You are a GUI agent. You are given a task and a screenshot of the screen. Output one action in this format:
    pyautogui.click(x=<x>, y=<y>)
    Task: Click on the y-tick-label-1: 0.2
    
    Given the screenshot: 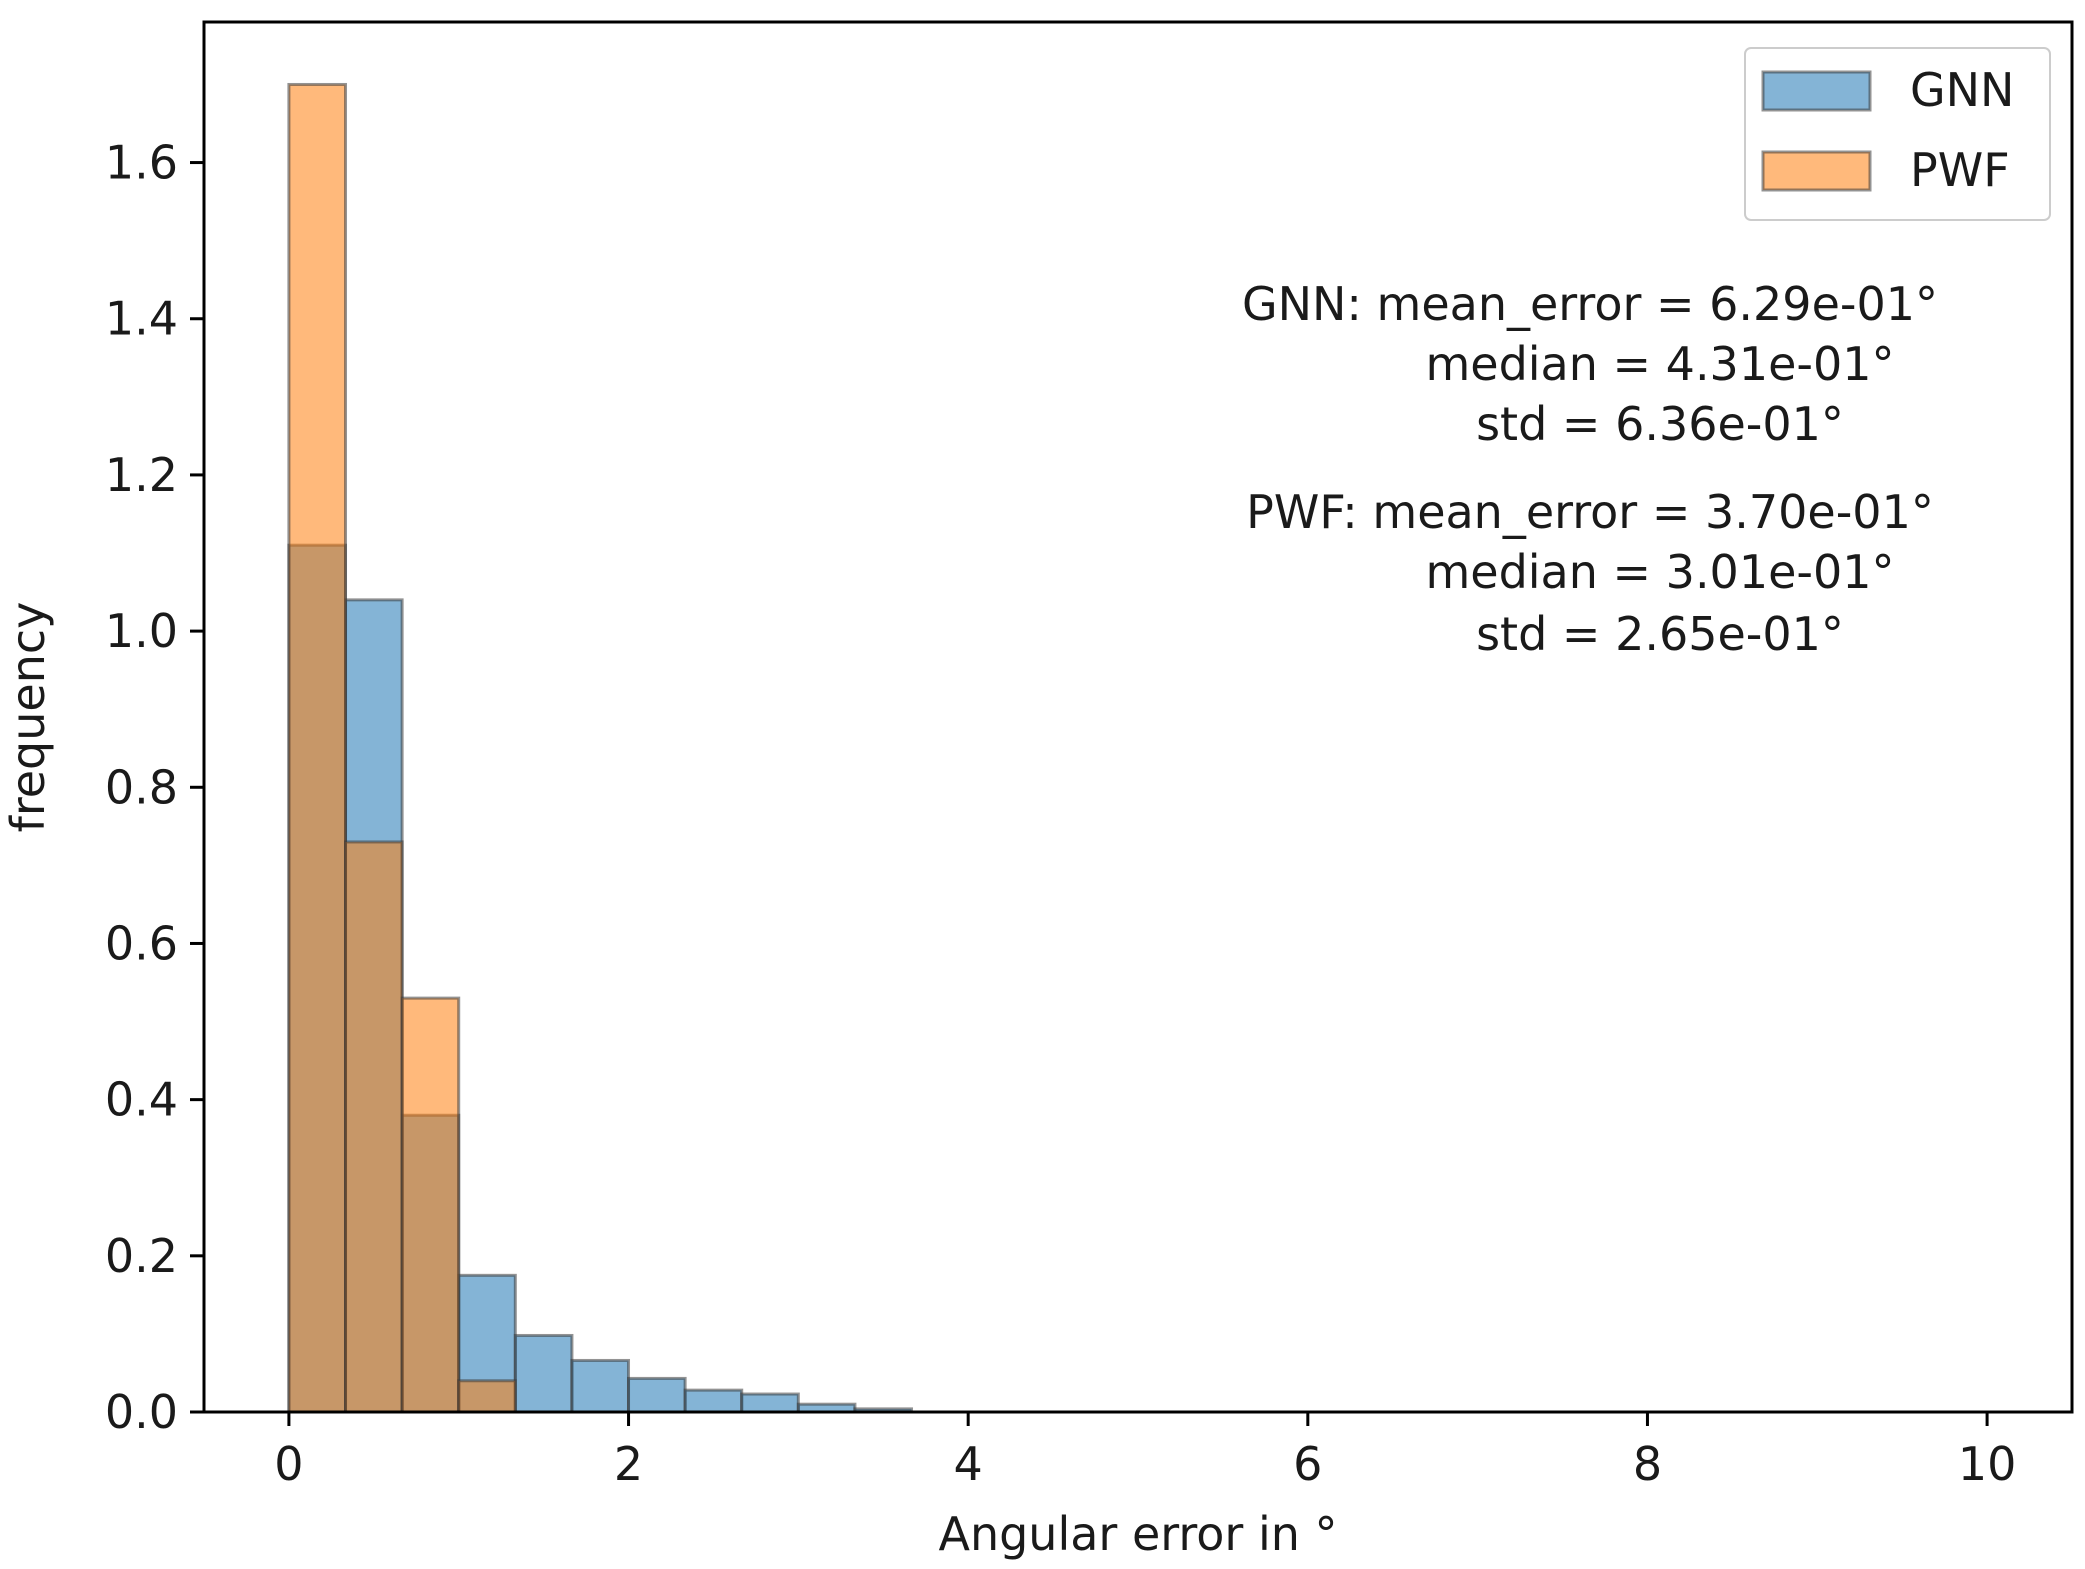 What is the action you would take?
    pyautogui.click(x=141, y=1256)
    